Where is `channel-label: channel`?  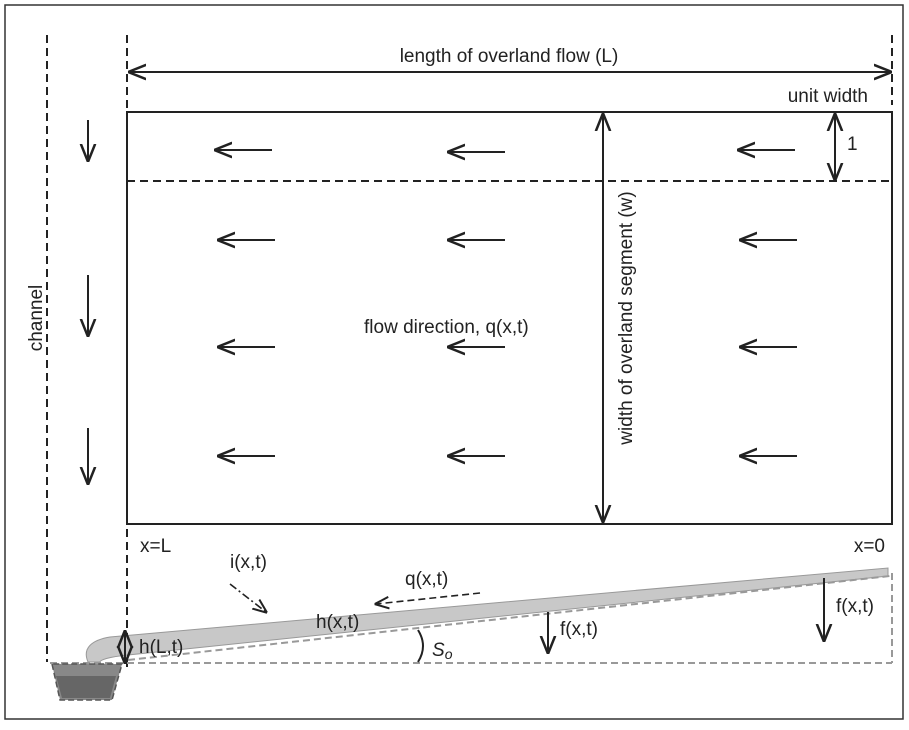 channel-label: channel is located at coordinates (36, 318).